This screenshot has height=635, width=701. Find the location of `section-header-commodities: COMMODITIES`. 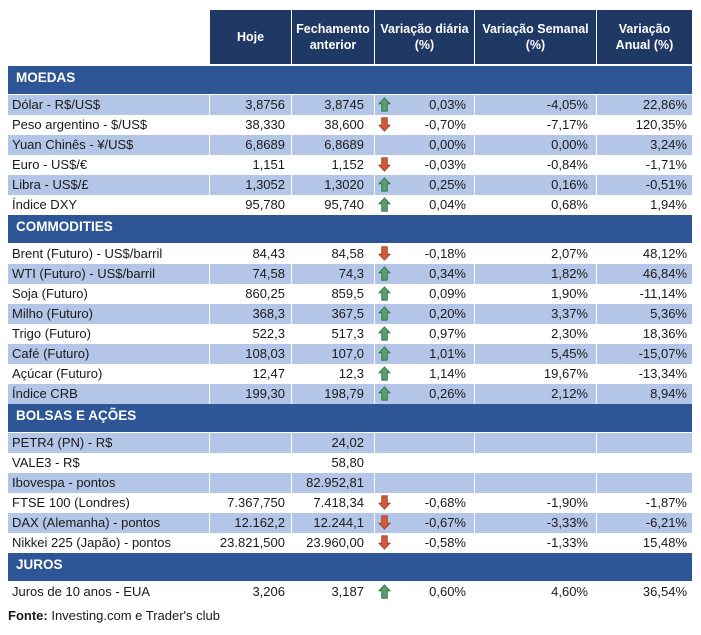

section-header-commodities: COMMODITIES is located at coordinates (350, 229).